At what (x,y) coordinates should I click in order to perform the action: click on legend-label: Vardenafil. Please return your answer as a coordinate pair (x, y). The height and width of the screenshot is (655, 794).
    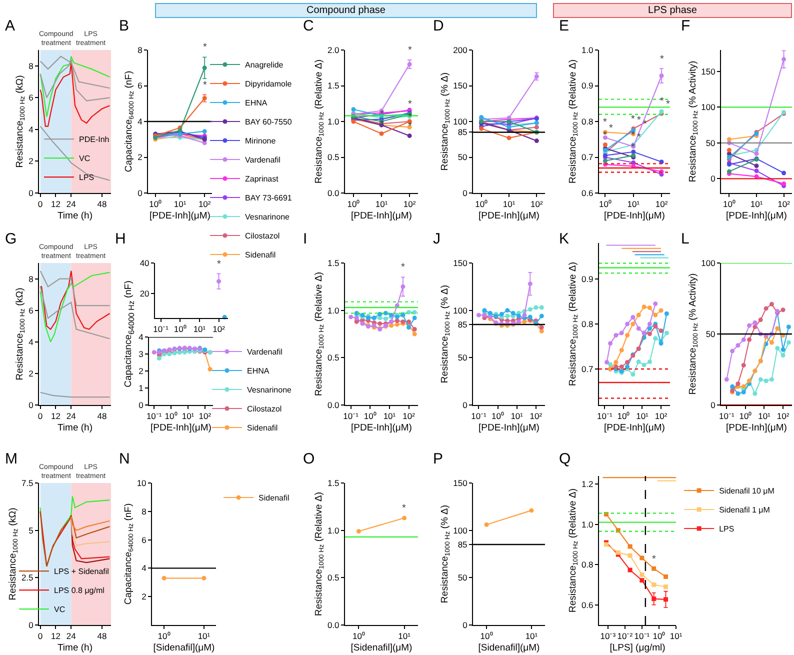
    Looking at the image, I should click on (263, 160).